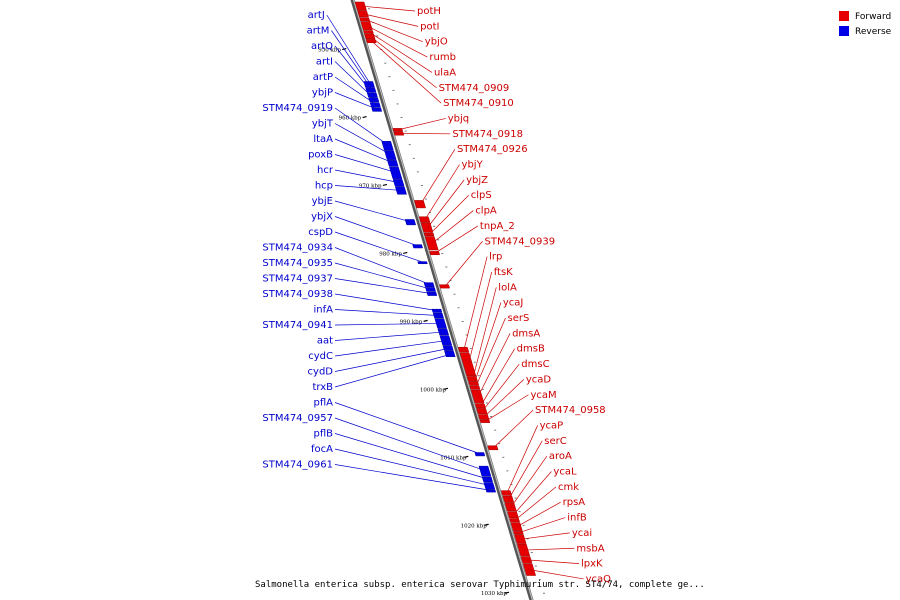  I want to click on scale-label: 980 kbp, so click(390, 254).